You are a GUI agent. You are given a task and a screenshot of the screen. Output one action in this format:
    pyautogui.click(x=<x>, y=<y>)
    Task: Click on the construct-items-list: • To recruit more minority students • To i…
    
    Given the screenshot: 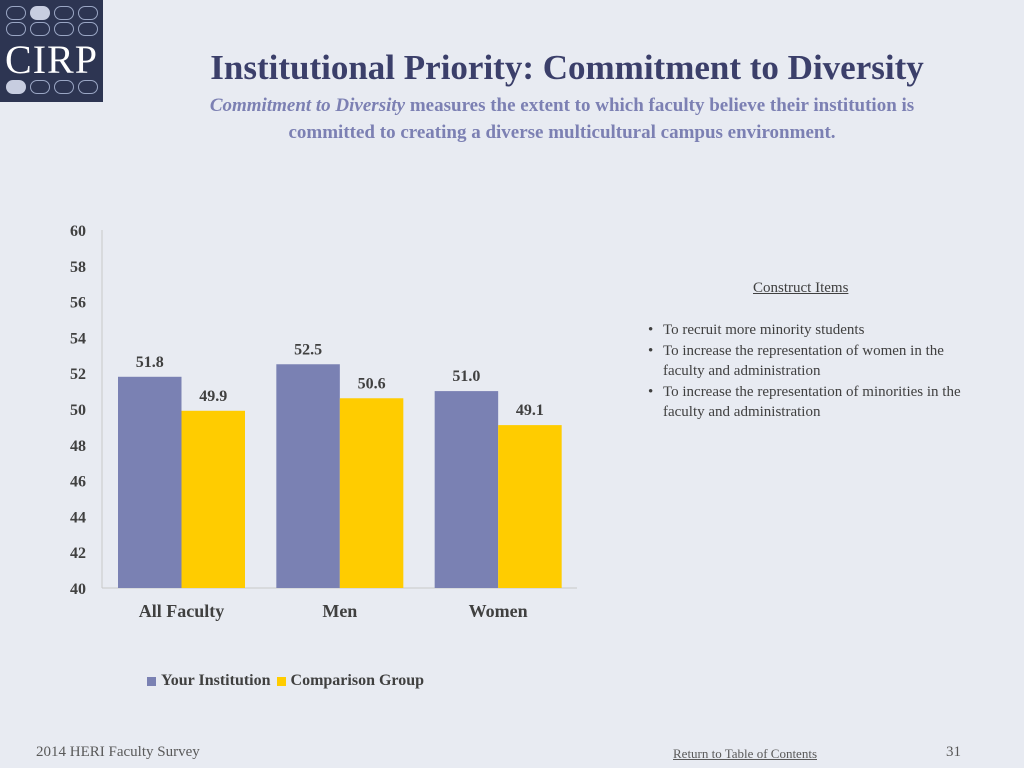 What is the action you would take?
    pyautogui.click(x=818, y=371)
    